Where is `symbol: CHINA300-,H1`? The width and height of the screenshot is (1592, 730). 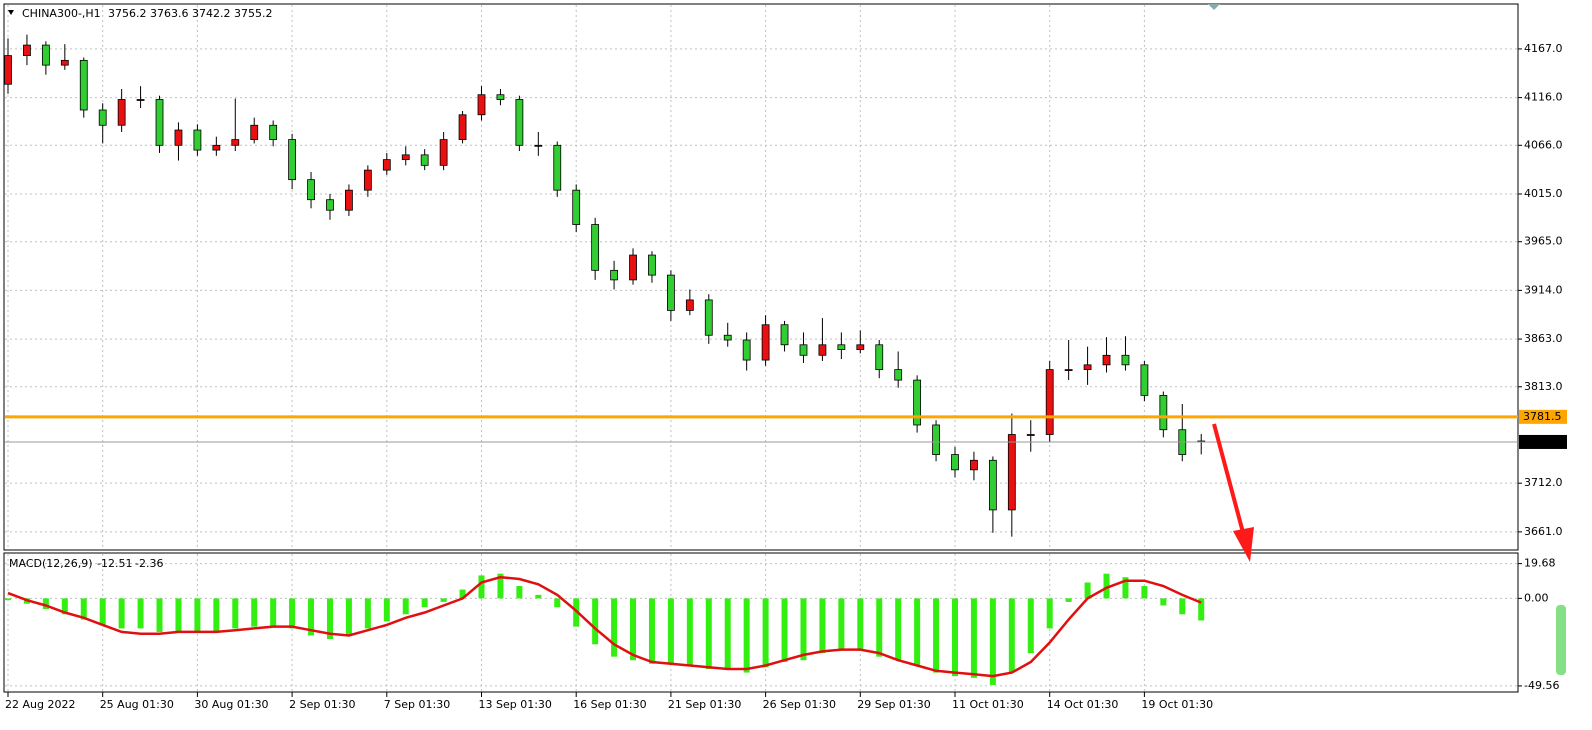 symbol: CHINA300-,H1 is located at coordinates (61, 13).